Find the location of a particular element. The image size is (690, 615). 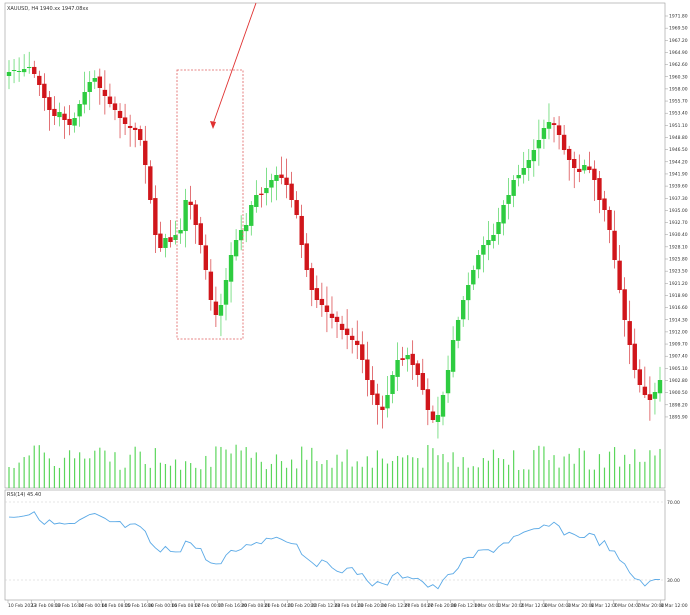

price-tick-label: 1951.10 is located at coordinates (678, 126).